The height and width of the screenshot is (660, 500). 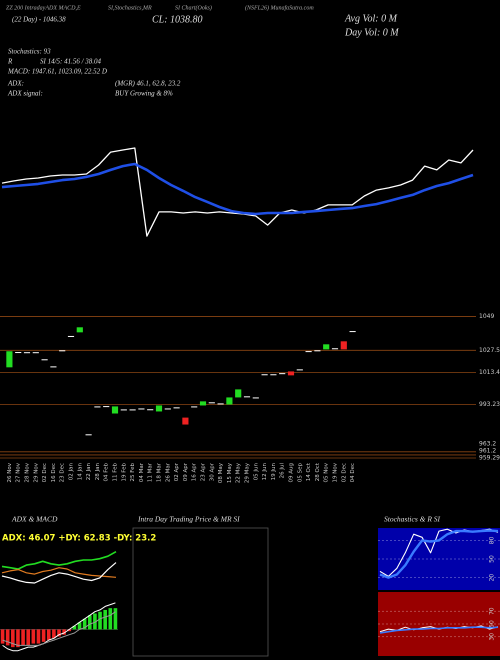 I want to click on y-tick-label: 959.29, so click(x=489, y=457).